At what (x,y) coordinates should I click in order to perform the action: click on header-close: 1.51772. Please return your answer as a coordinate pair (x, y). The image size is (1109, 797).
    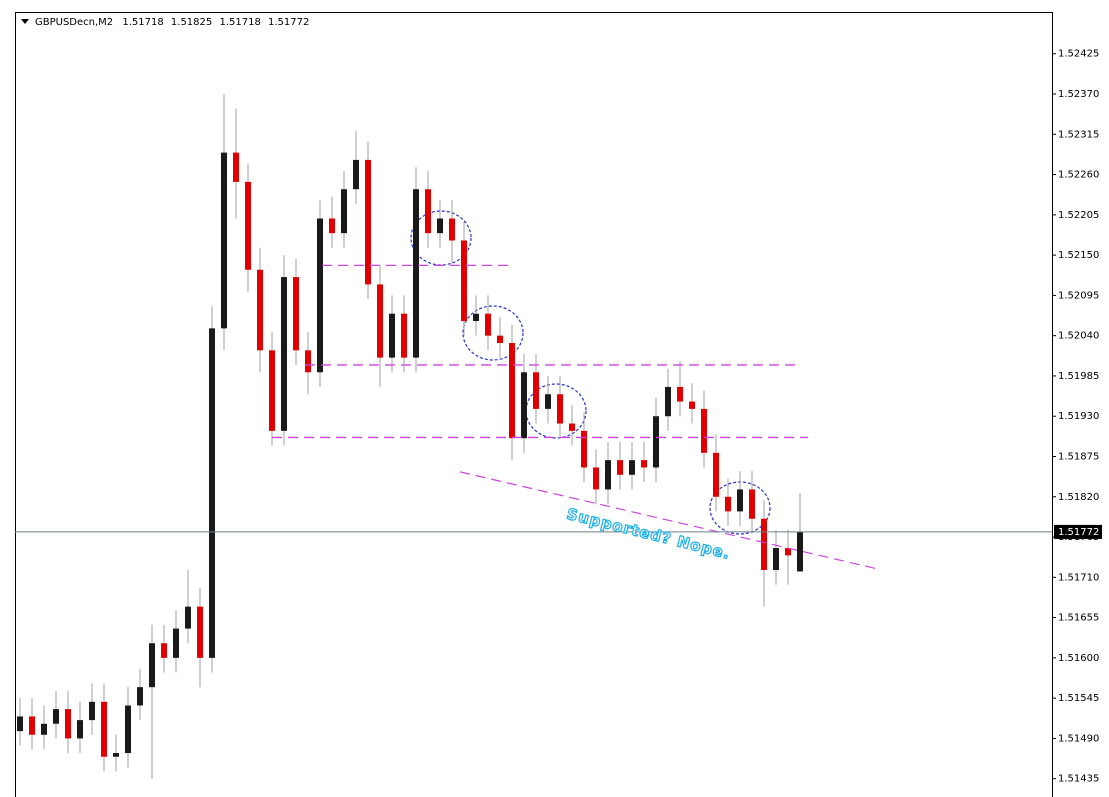
    Looking at the image, I should click on (288, 22).